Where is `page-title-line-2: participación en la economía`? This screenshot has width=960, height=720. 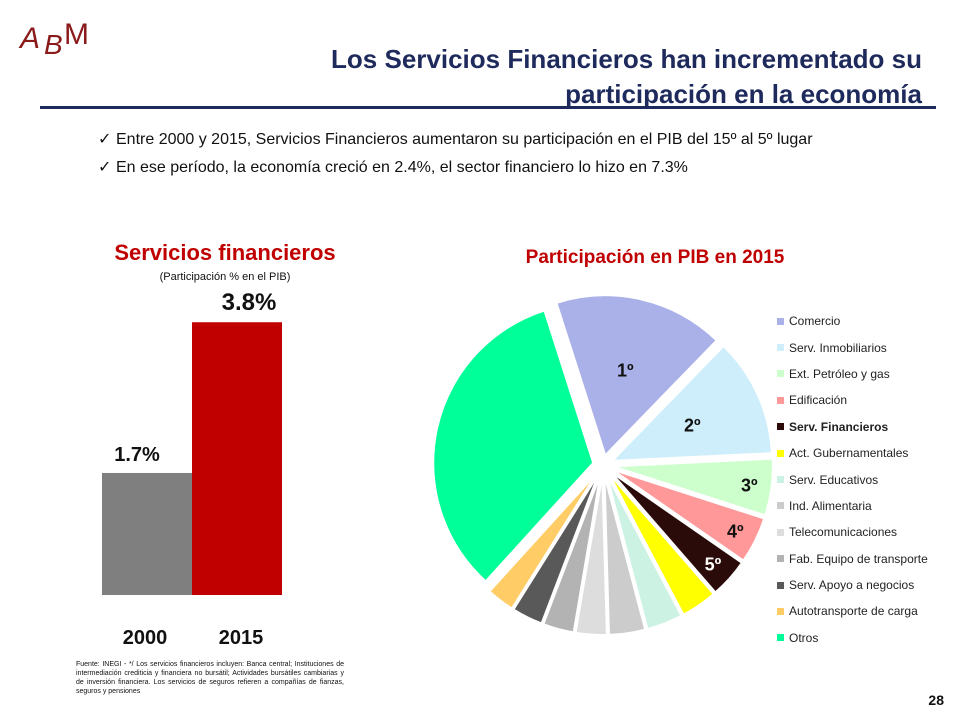 page-title-line-2: participación en la economía is located at coordinates (743, 94).